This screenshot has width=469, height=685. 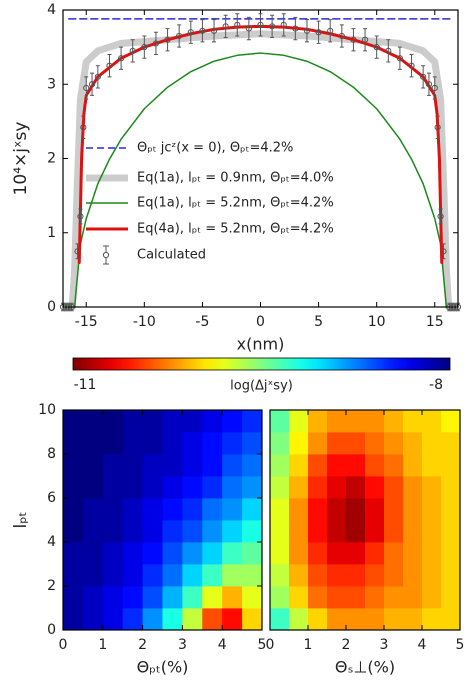 I want to click on y-tick-label: 1, so click(x=51, y=233).